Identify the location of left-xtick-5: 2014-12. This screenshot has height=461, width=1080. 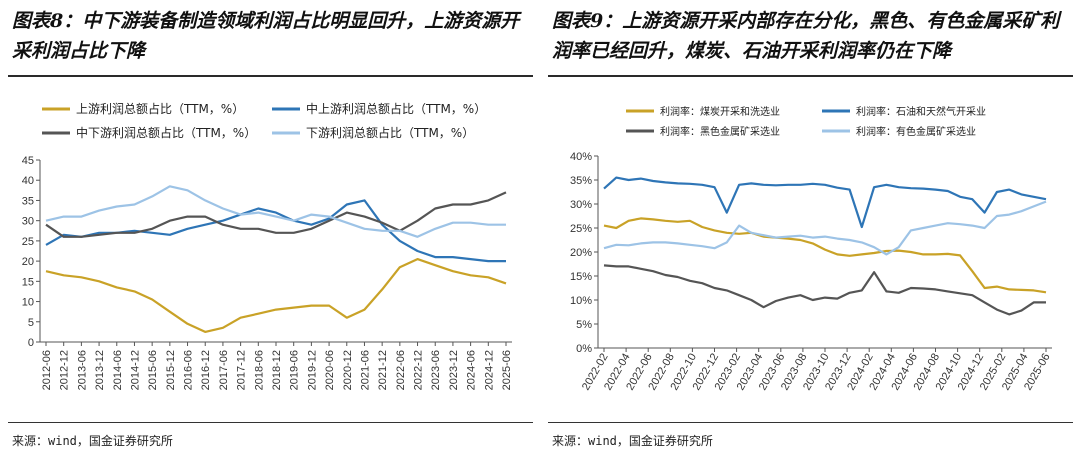
(135, 370).